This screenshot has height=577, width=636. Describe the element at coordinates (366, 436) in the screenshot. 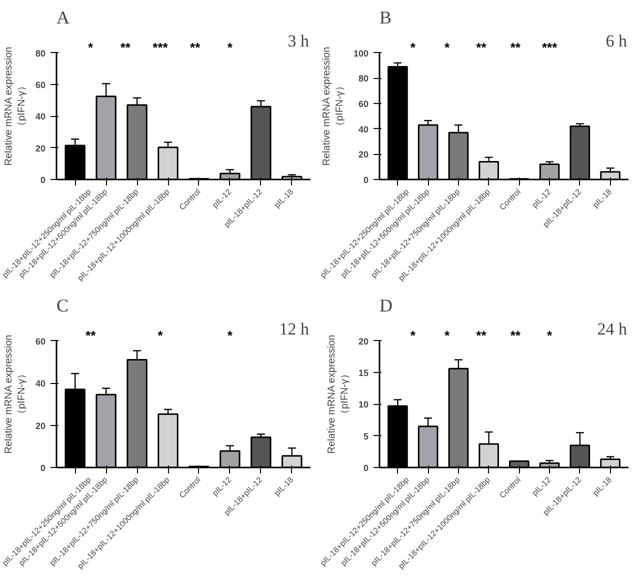

I see `y-tick-label: 5` at that location.